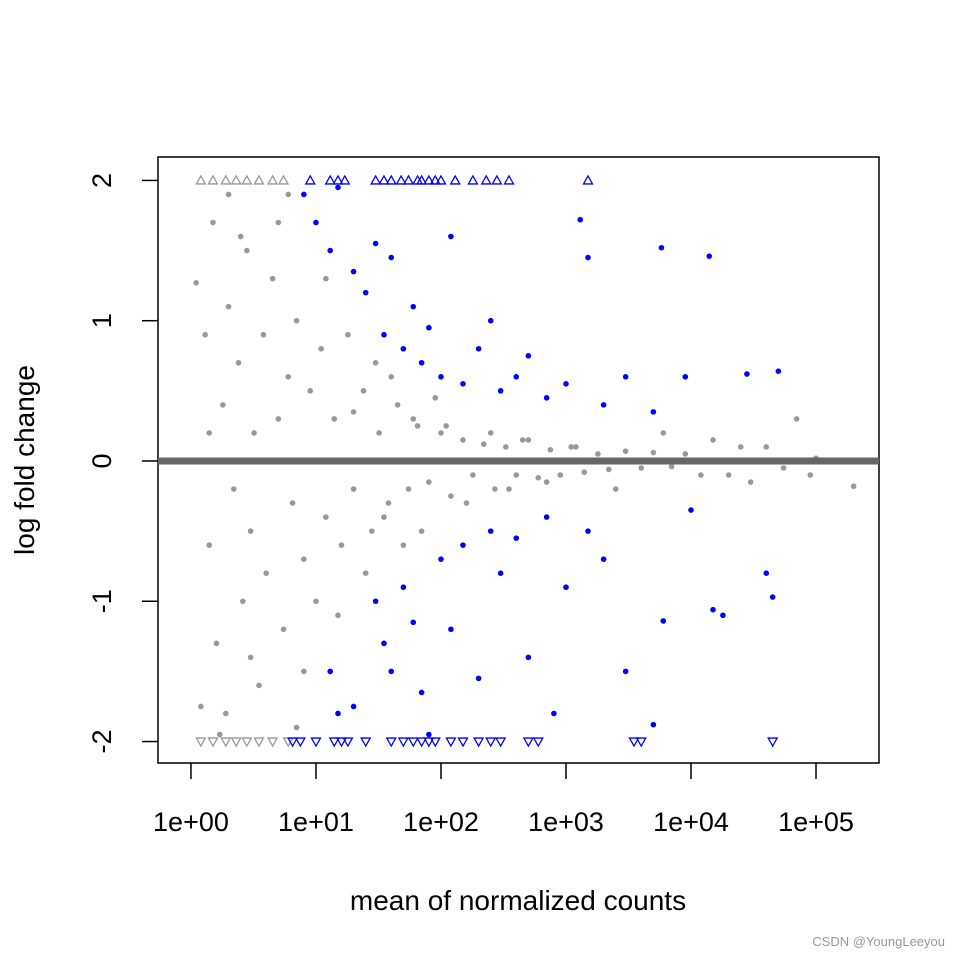 The height and width of the screenshot is (960, 960). What do you see at coordinates (102, 601) in the screenshot?
I see `y-tick-label: -1` at bounding box center [102, 601].